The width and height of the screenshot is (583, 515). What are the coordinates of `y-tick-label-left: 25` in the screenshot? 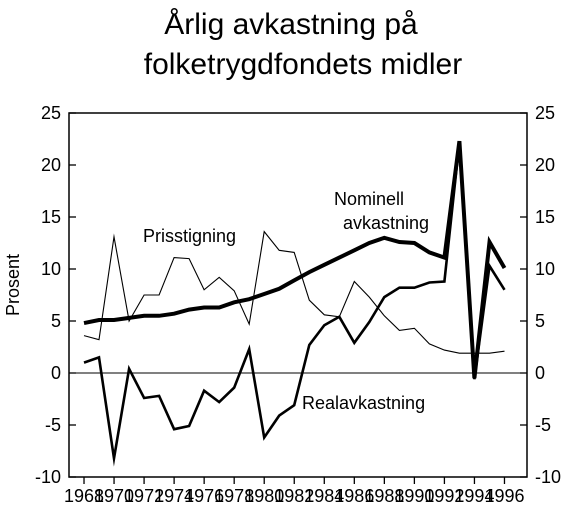 It's located at (51, 113).